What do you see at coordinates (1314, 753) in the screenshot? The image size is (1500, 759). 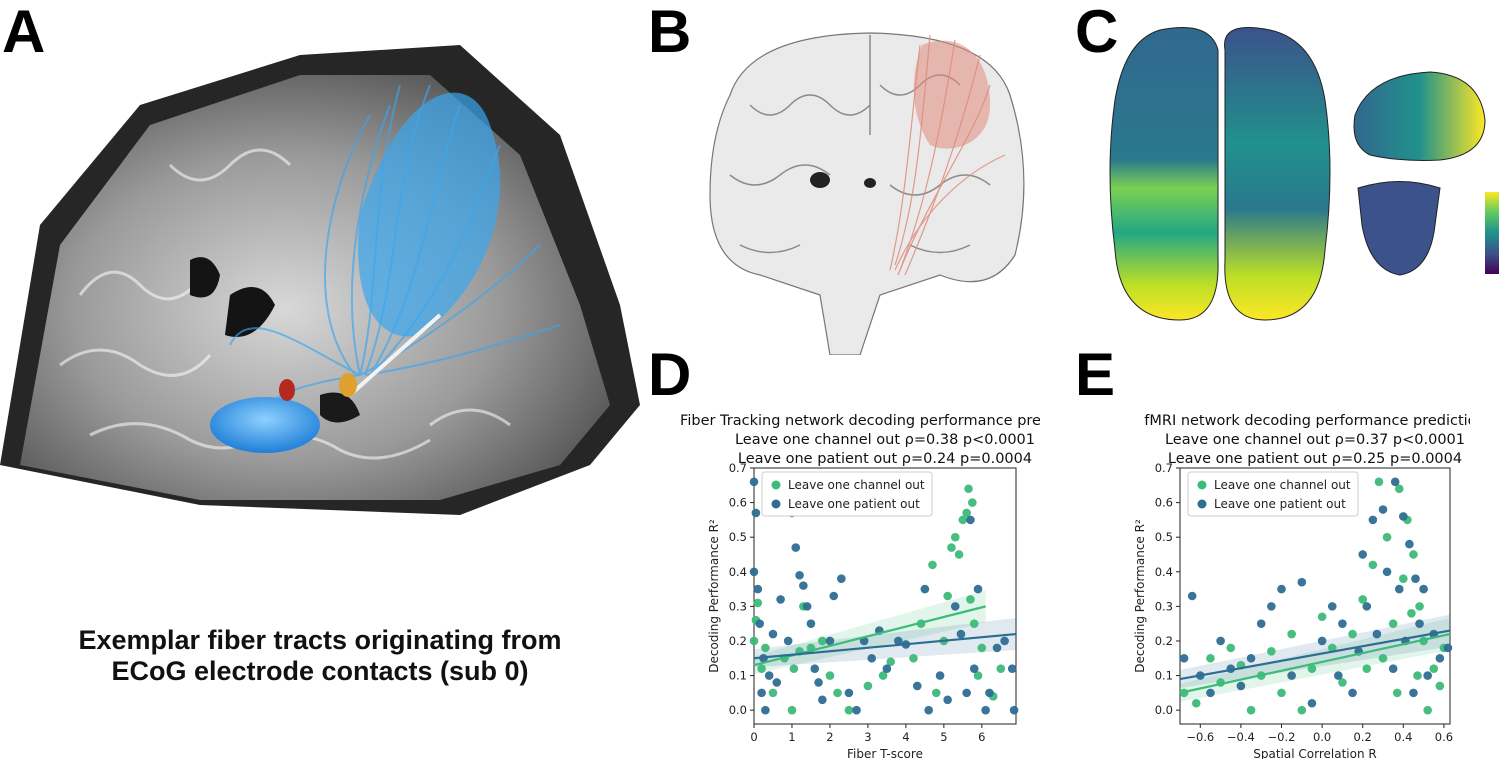 I see `x-axis-label: Spatial Correlation R` at bounding box center [1314, 753].